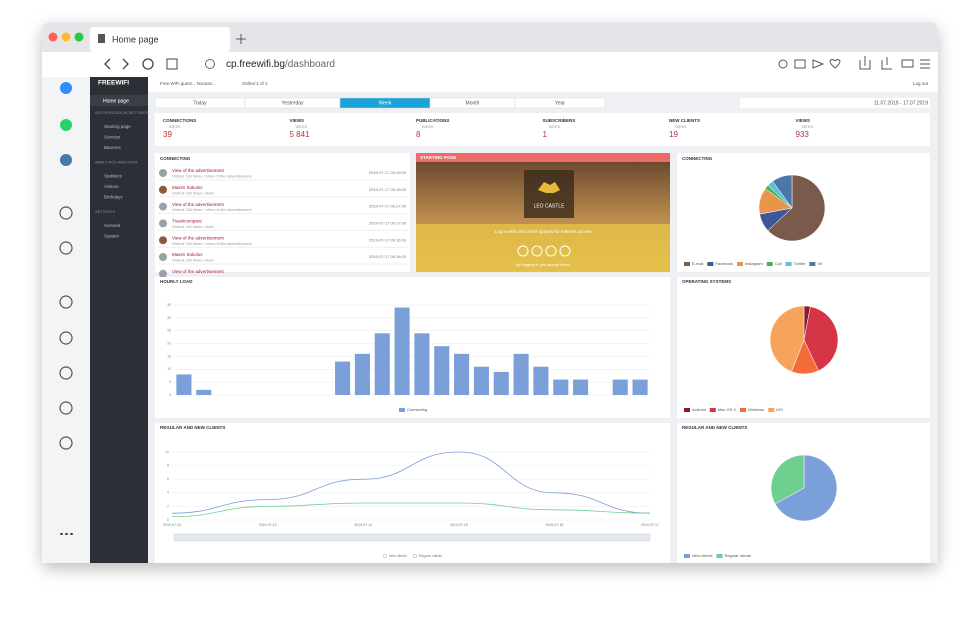 This screenshot has width=980, height=623. Describe the element at coordinates (854, 63) in the screenshot. I see `toolbar-icons` at that location.